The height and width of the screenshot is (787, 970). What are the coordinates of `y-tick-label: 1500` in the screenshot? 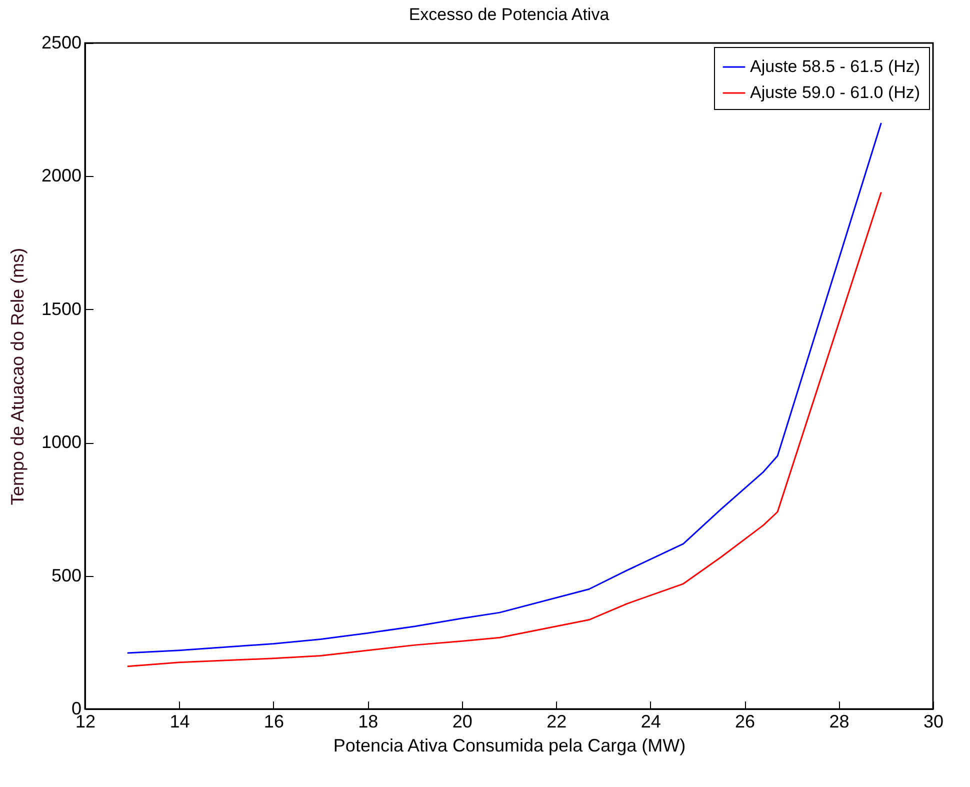 It's located at (61, 308).